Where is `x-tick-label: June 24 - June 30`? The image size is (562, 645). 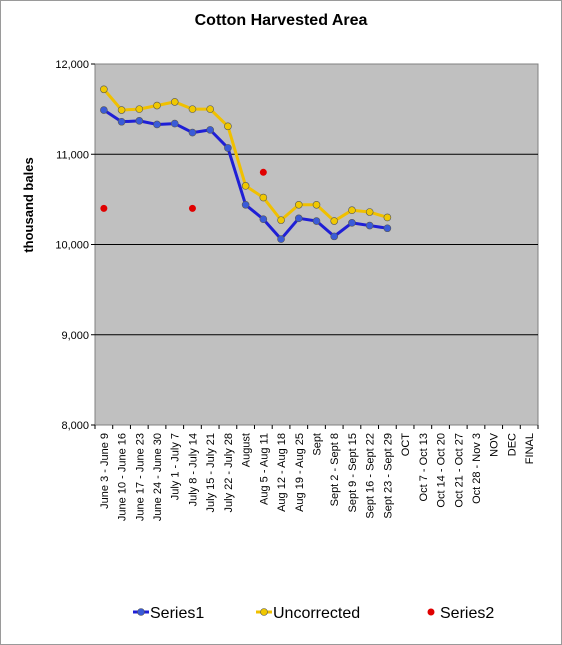 x-tick-label: June 24 - June 30 is located at coordinates (158, 477).